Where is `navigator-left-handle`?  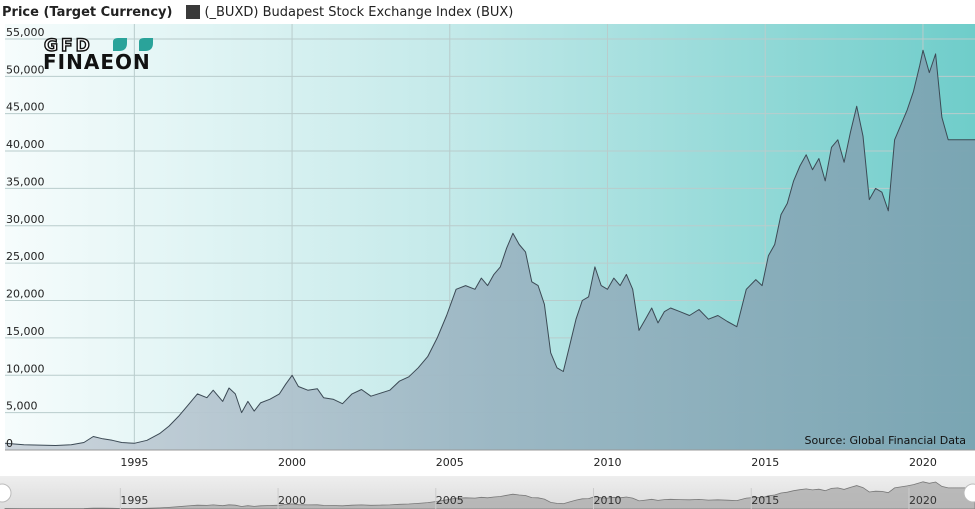 navigator-left-handle is located at coordinates (6, 493).